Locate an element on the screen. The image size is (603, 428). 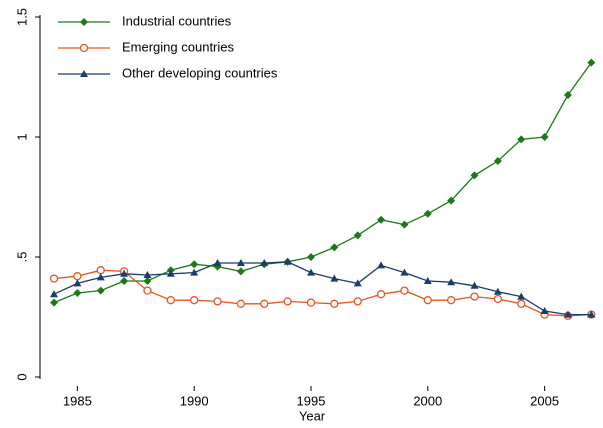
y-tick-label: 1 is located at coordinates (21, 136).